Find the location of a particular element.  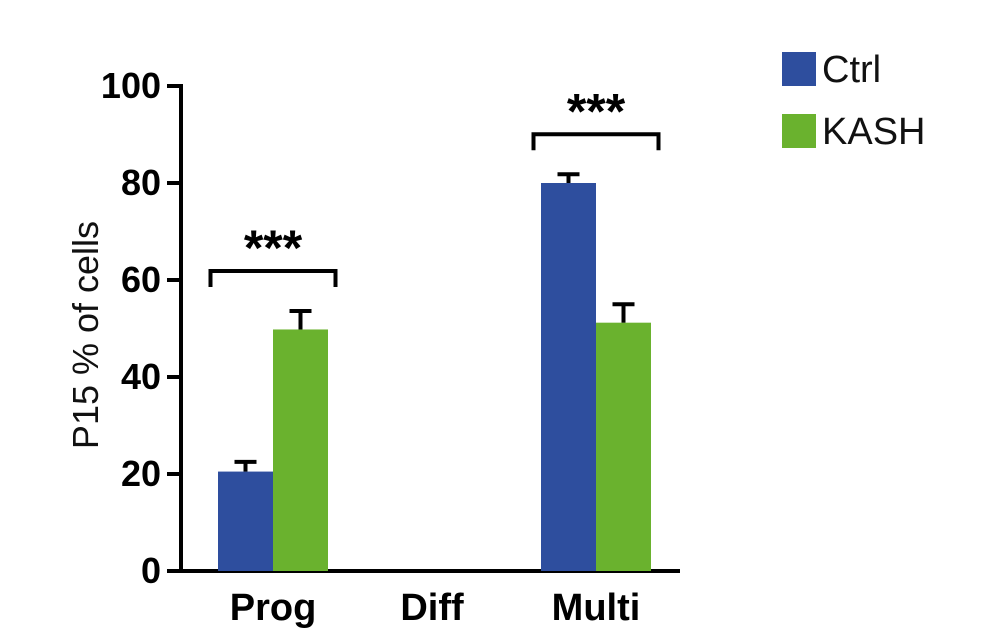

x-category-label: Diff is located at coordinates (432, 607).